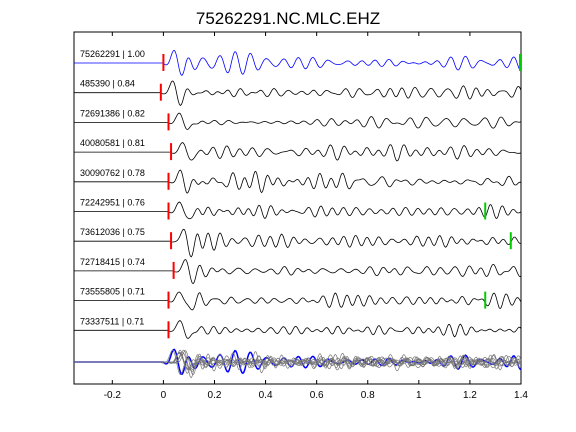 The width and height of the screenshot is (576, 432). Describe the element at coordinates (112, 262) in the screenshot. I see `trace-label: 72718415 | 0.74` at that location.